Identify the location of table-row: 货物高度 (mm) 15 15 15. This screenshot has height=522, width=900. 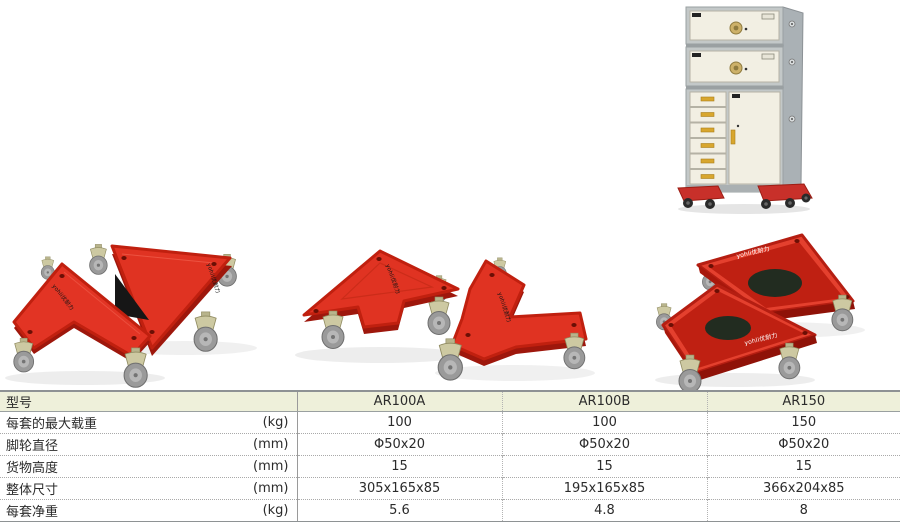
(450, 466).